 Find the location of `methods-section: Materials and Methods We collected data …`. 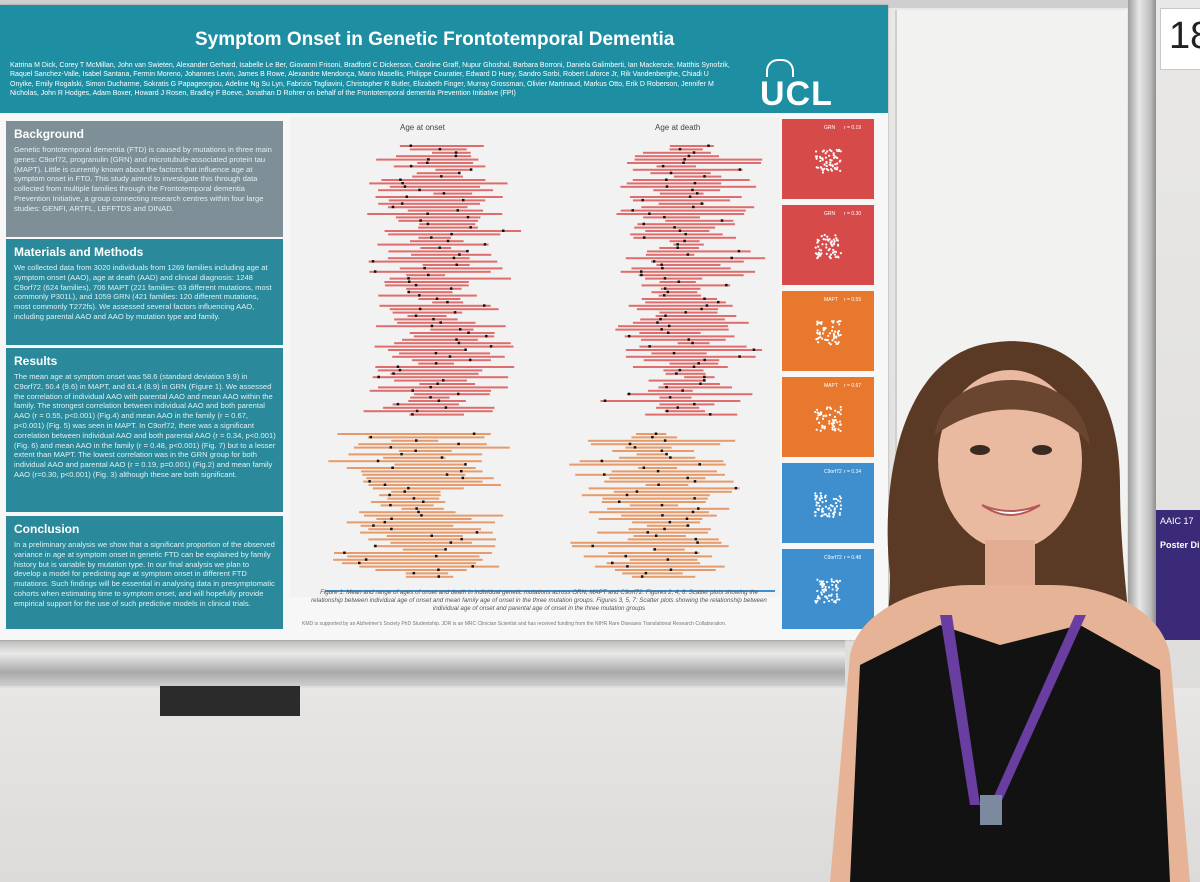

methods-section: Materials and Methods We collected data … is located at coordinates (144, 292).